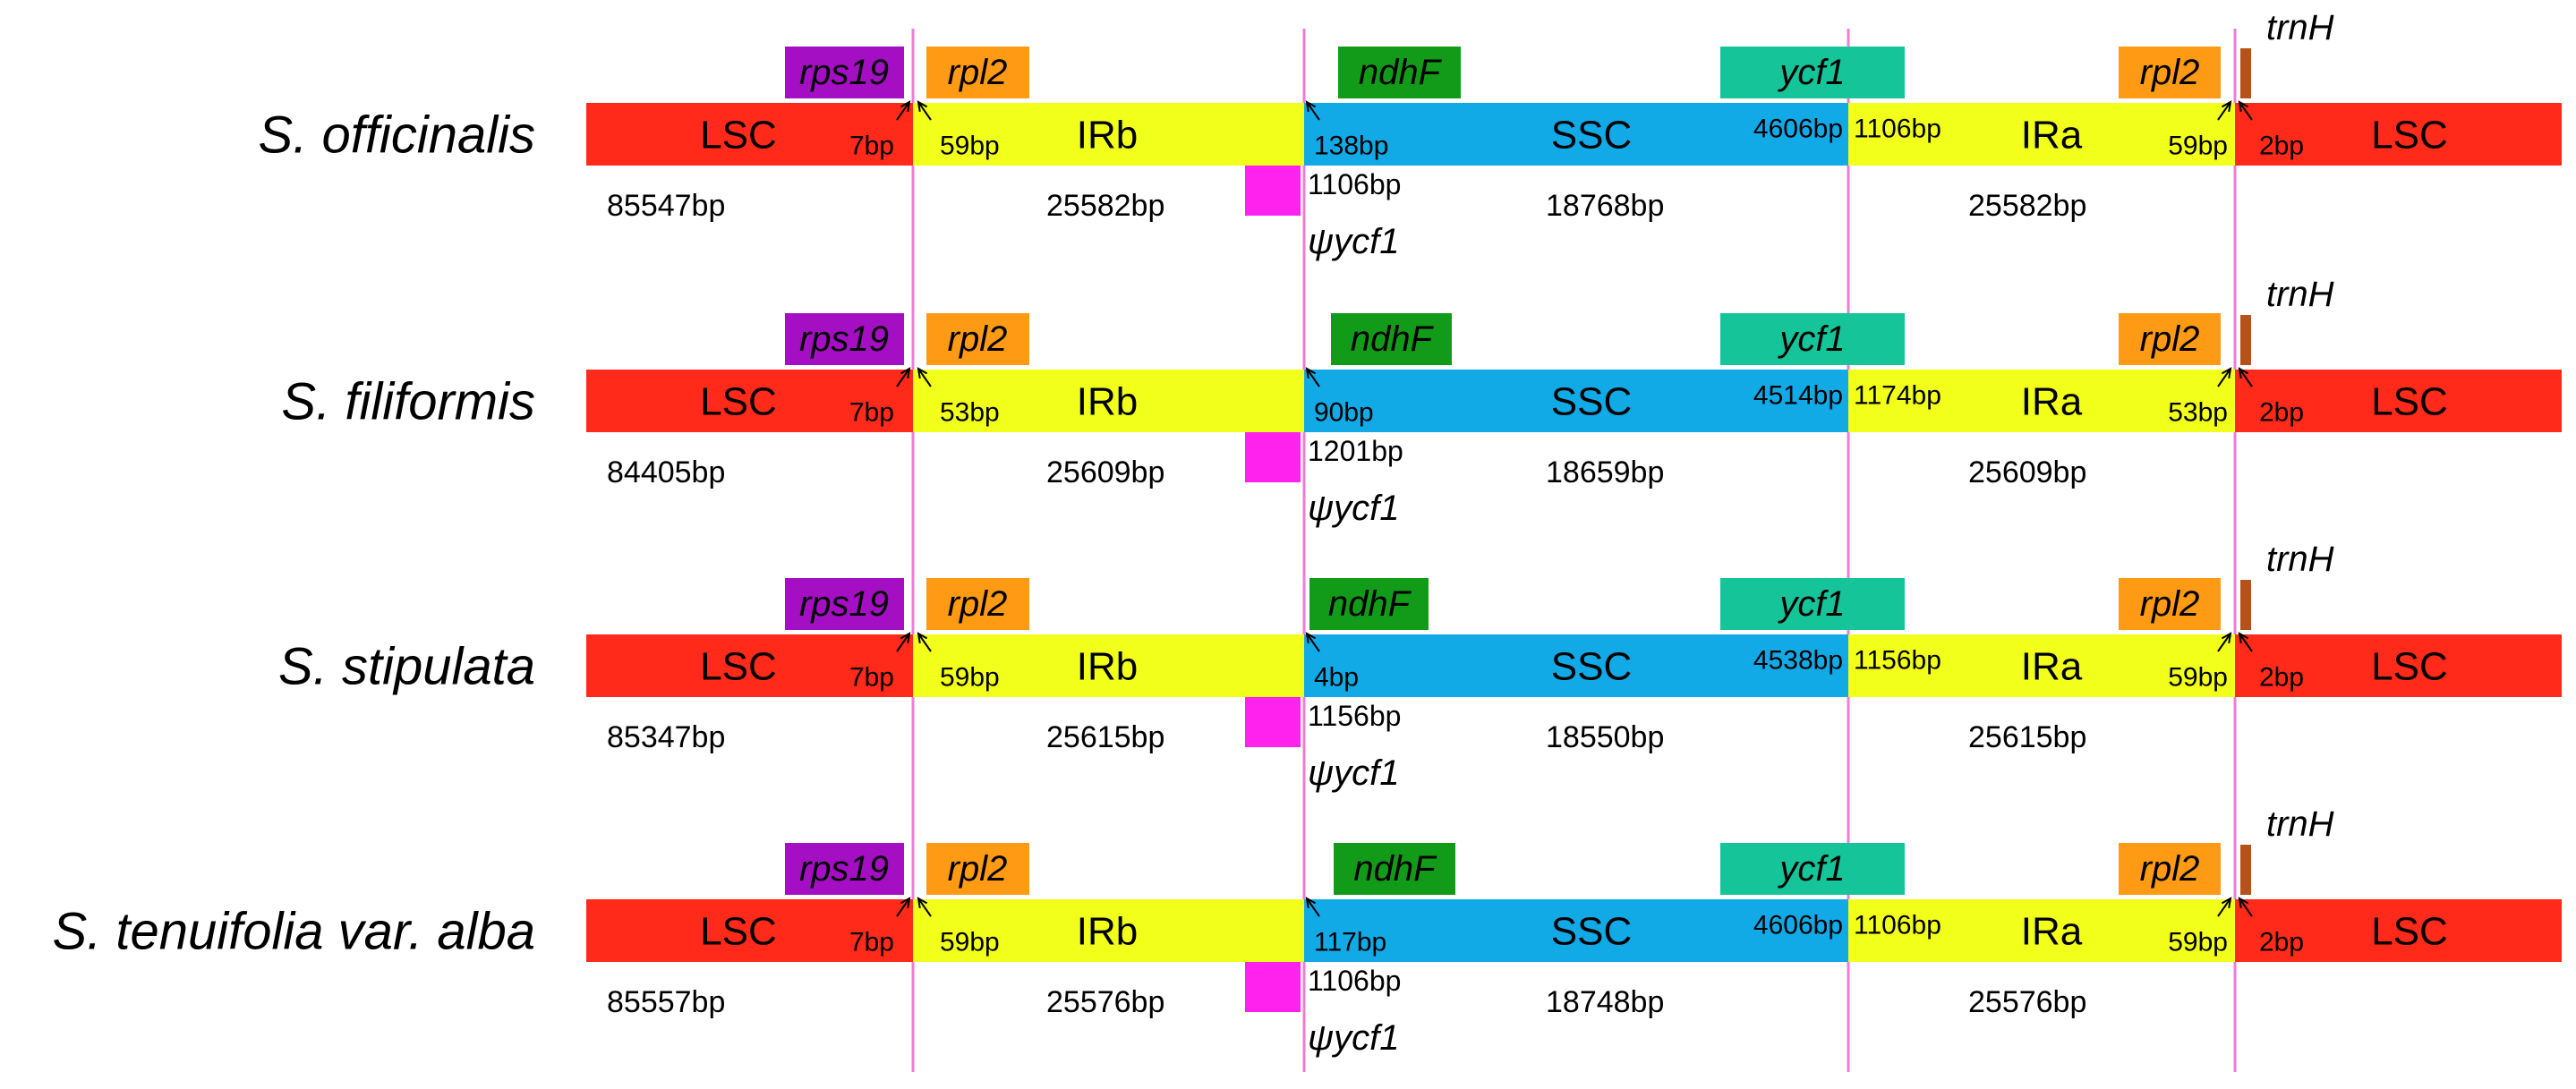 The image size is (2576, 1089). What do you see at coordinates (1344, 413) in the screenshot?
I see `ndhf-distance-label: 90bp` at bounding box center [1344, 413].